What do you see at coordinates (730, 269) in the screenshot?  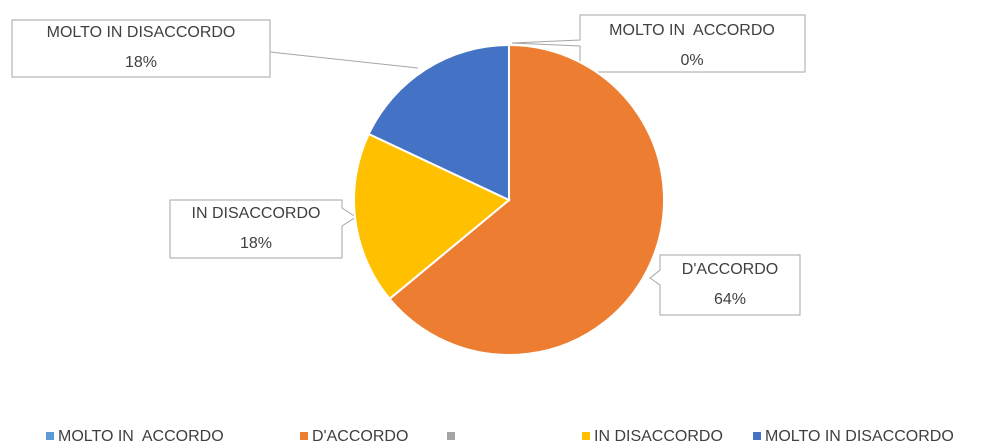 I see `data-label-name: D'ACCORDO` at bounding box center [730, 269].